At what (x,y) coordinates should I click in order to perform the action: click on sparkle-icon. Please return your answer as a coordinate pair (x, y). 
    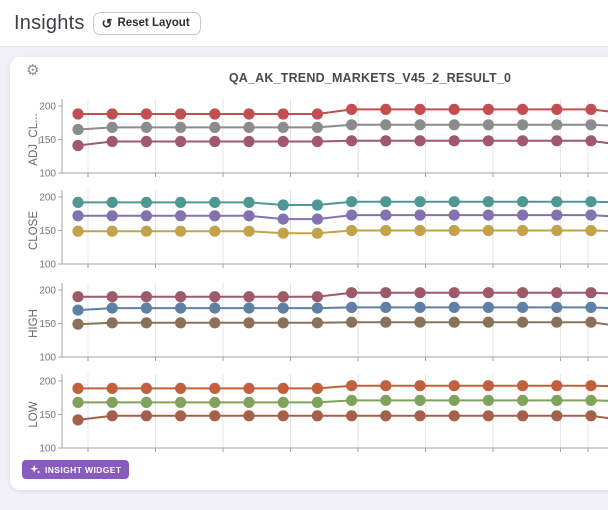
    Looking at the image, I should click on (35, 469).